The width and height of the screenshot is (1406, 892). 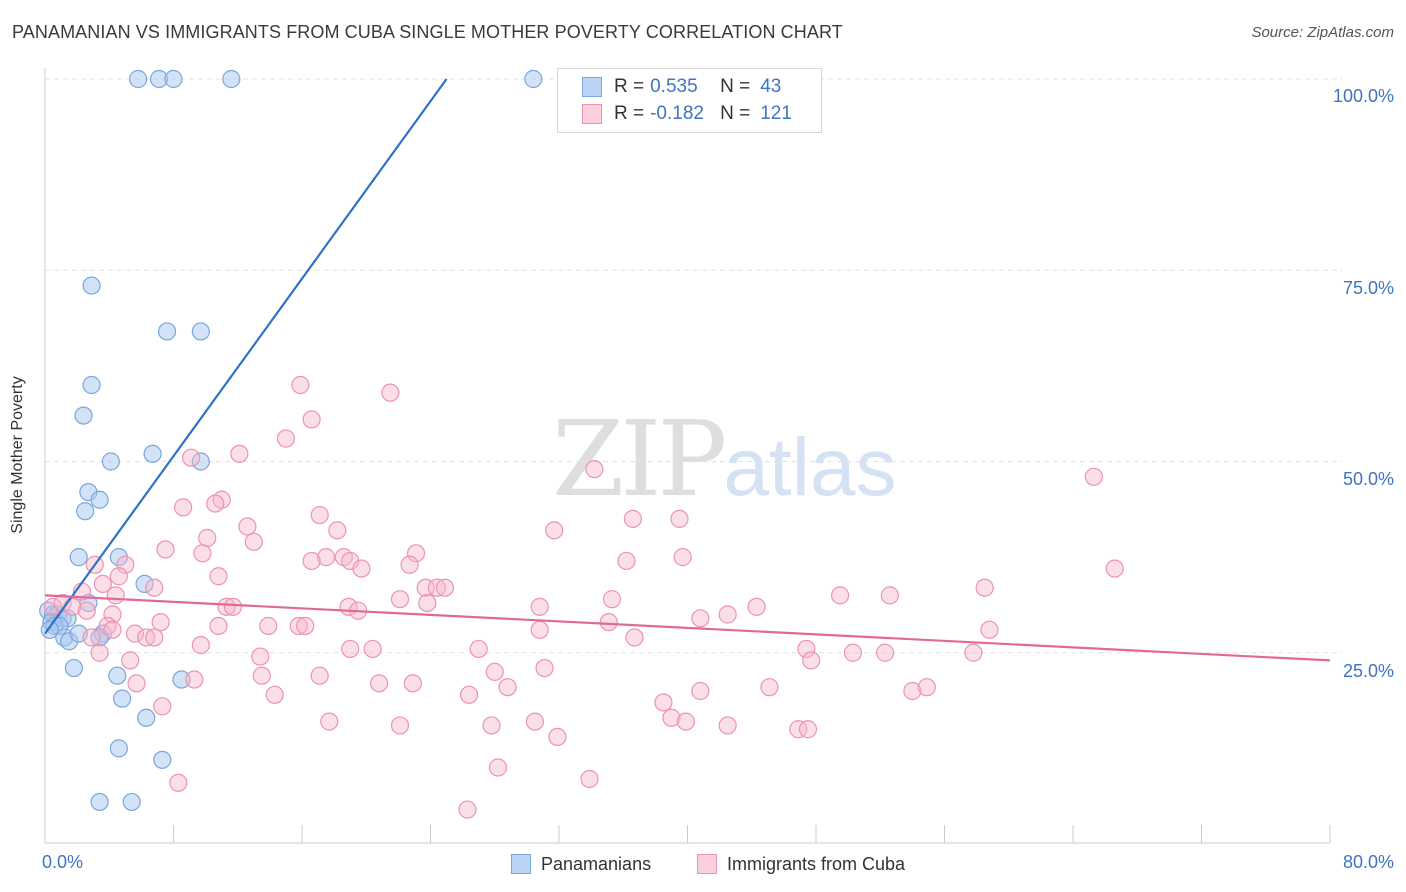 What do you see at coordinates (707, 864) in the screenshot?
I see `legend-swatch-pink` at bounding box center [707, 864].